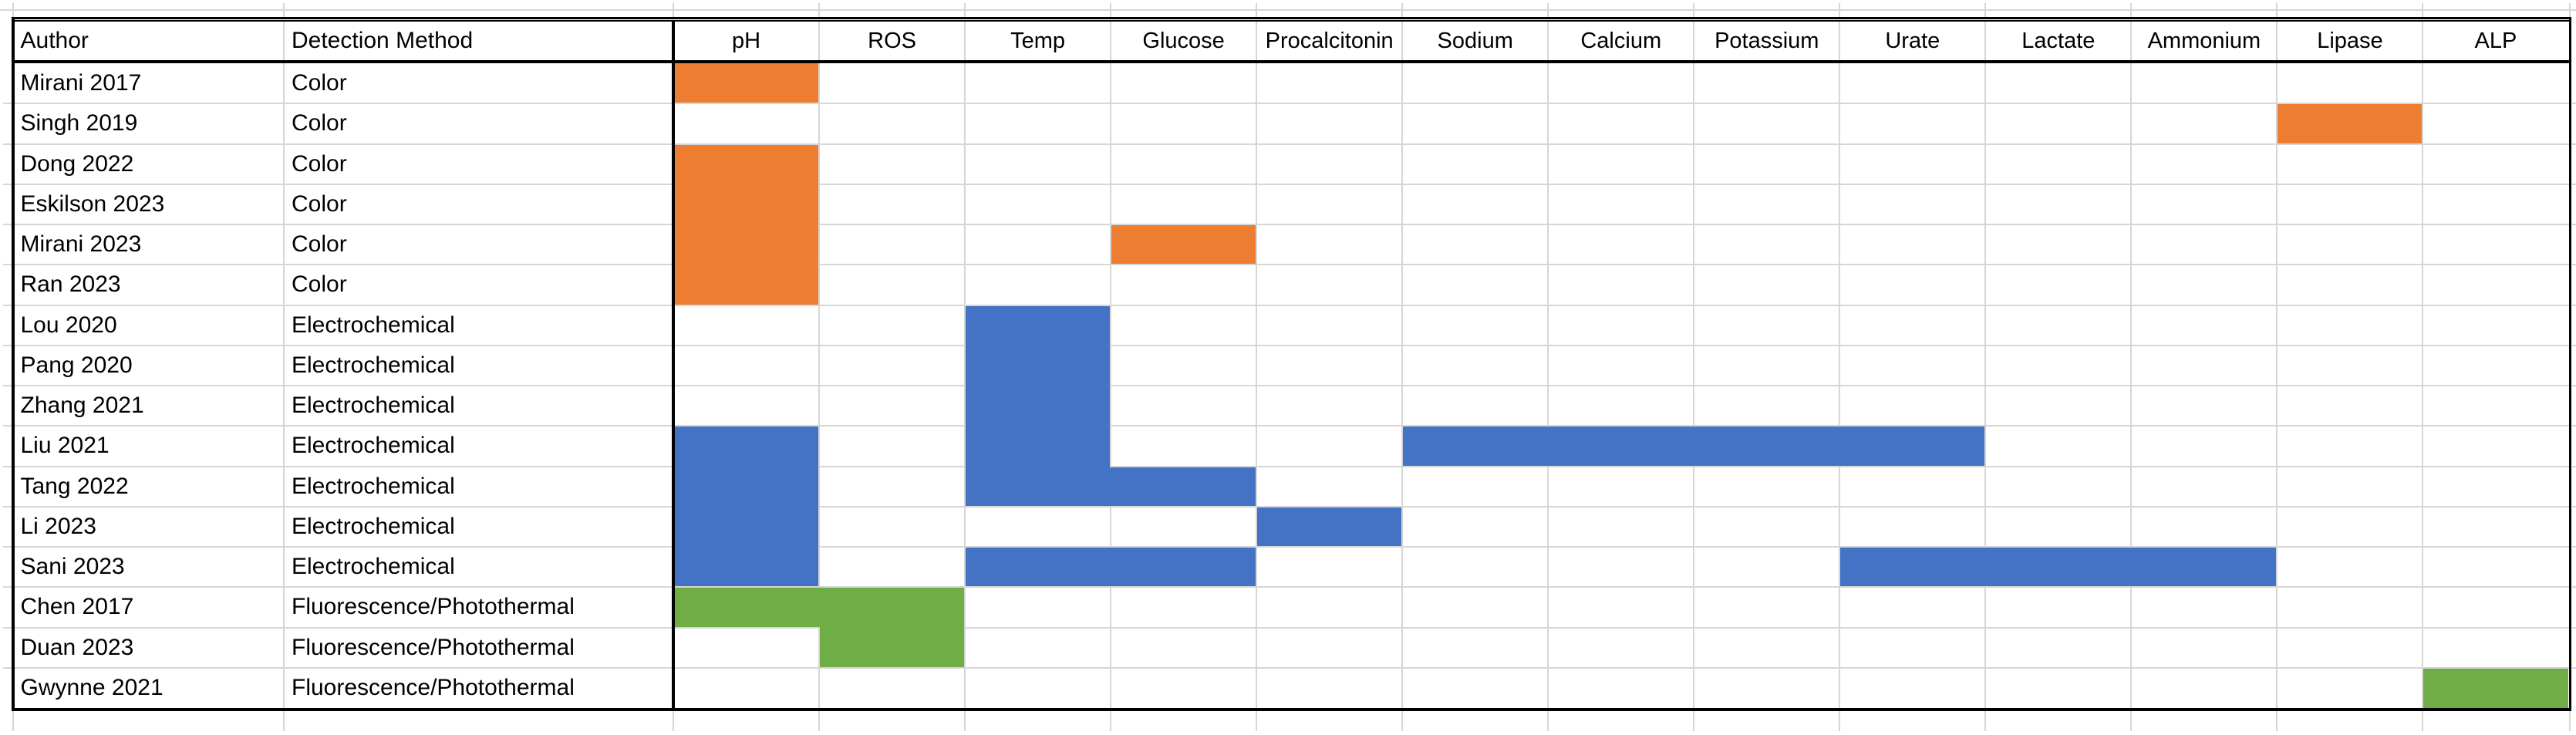 Image resolution: width=2576 pixels, height=735 pixels. Describe the element at coordinates (70, 284) in the screenshot. I see `author-cell: Ran 2023` at that location.